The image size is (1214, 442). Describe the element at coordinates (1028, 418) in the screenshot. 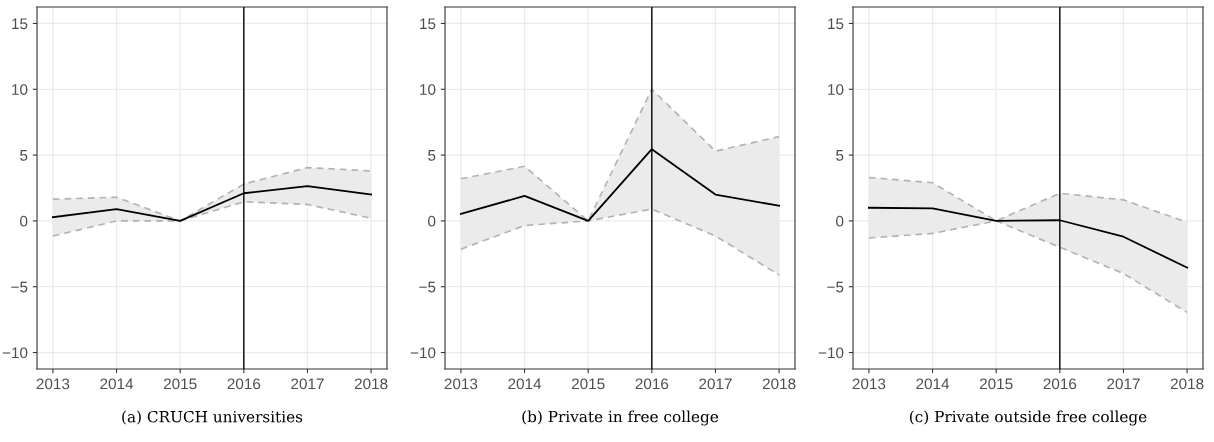

I see `text: (c) Private outside free college` at that location.